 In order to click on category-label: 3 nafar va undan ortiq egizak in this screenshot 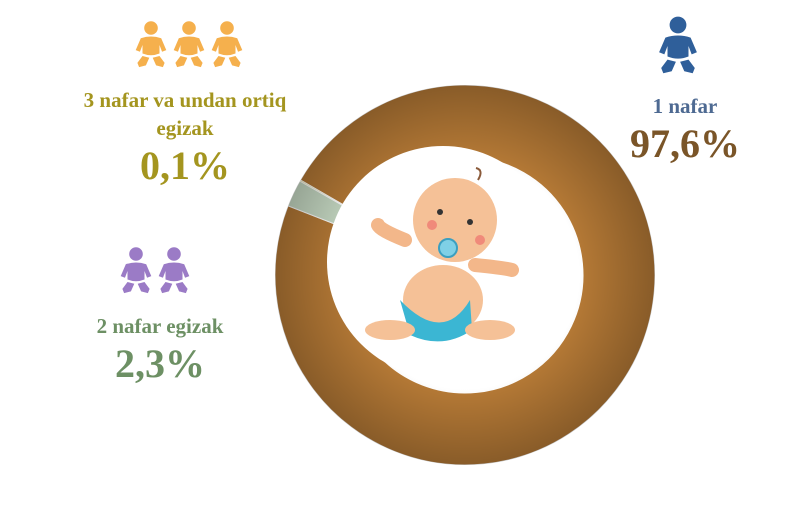, I will do `click(185, 114)`.